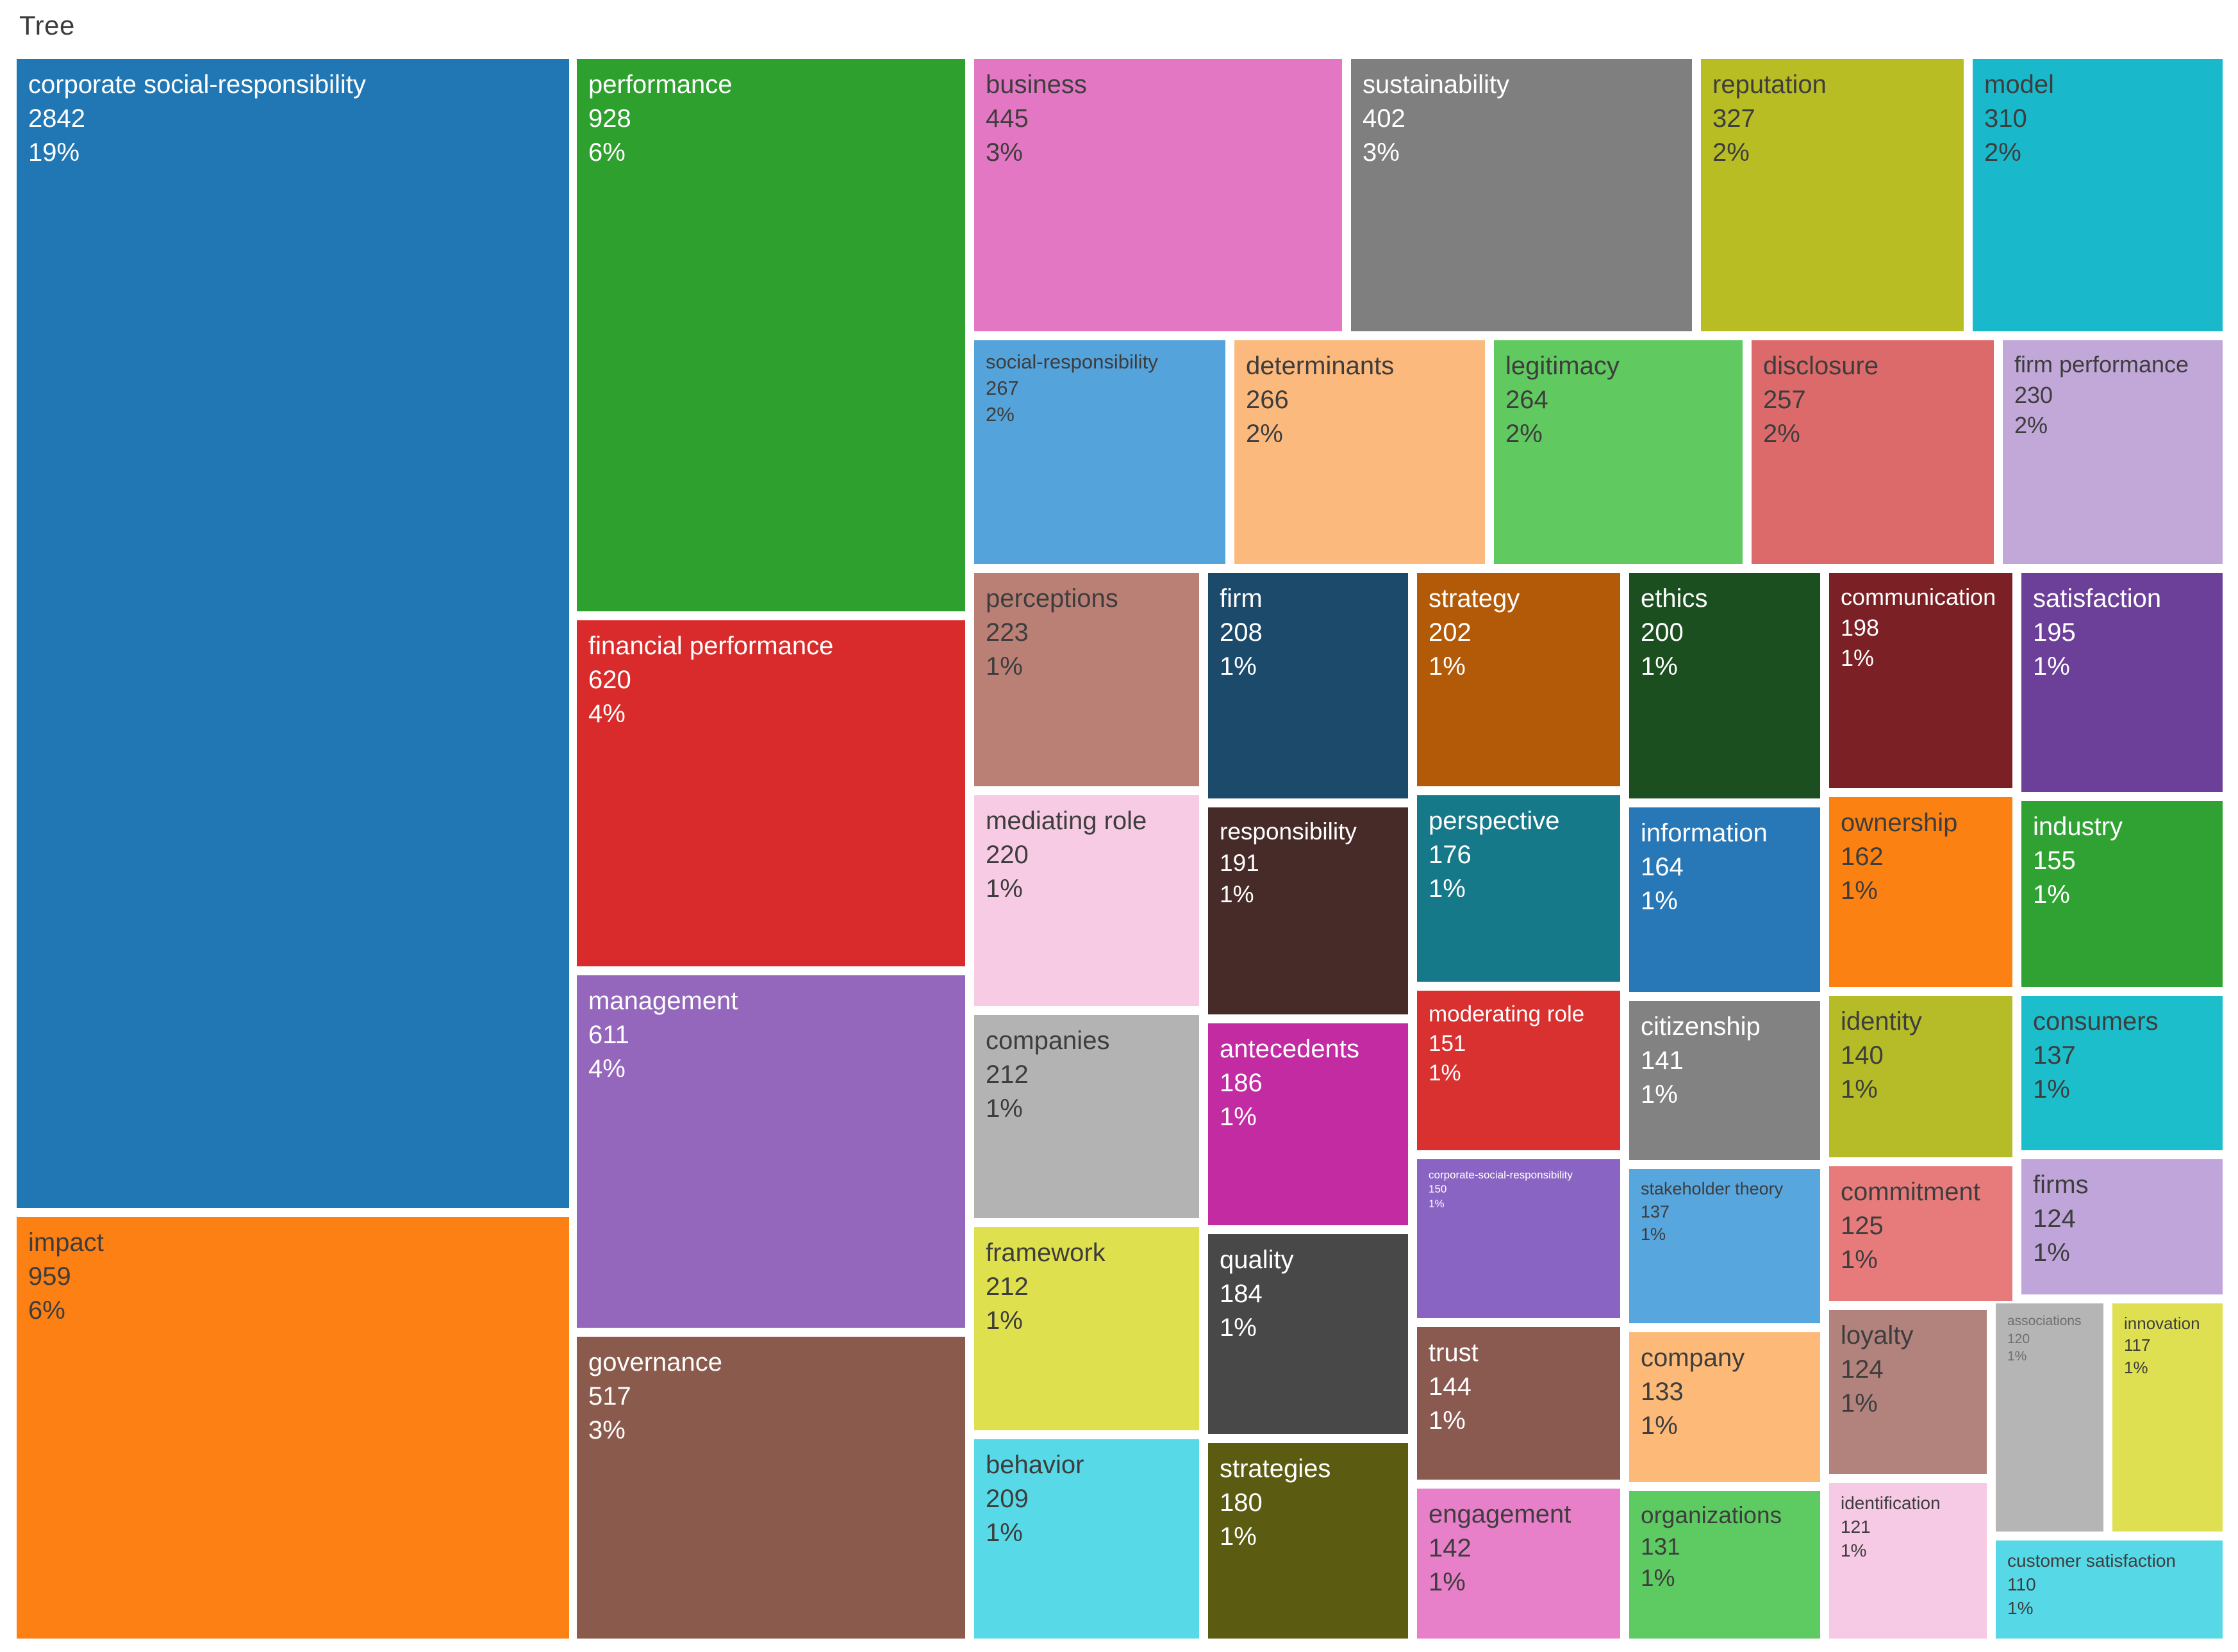 Image resolution: width=2238 pixels, height=1652 pixels. I want to click on cell-value: 142, so click(1450, 1547).